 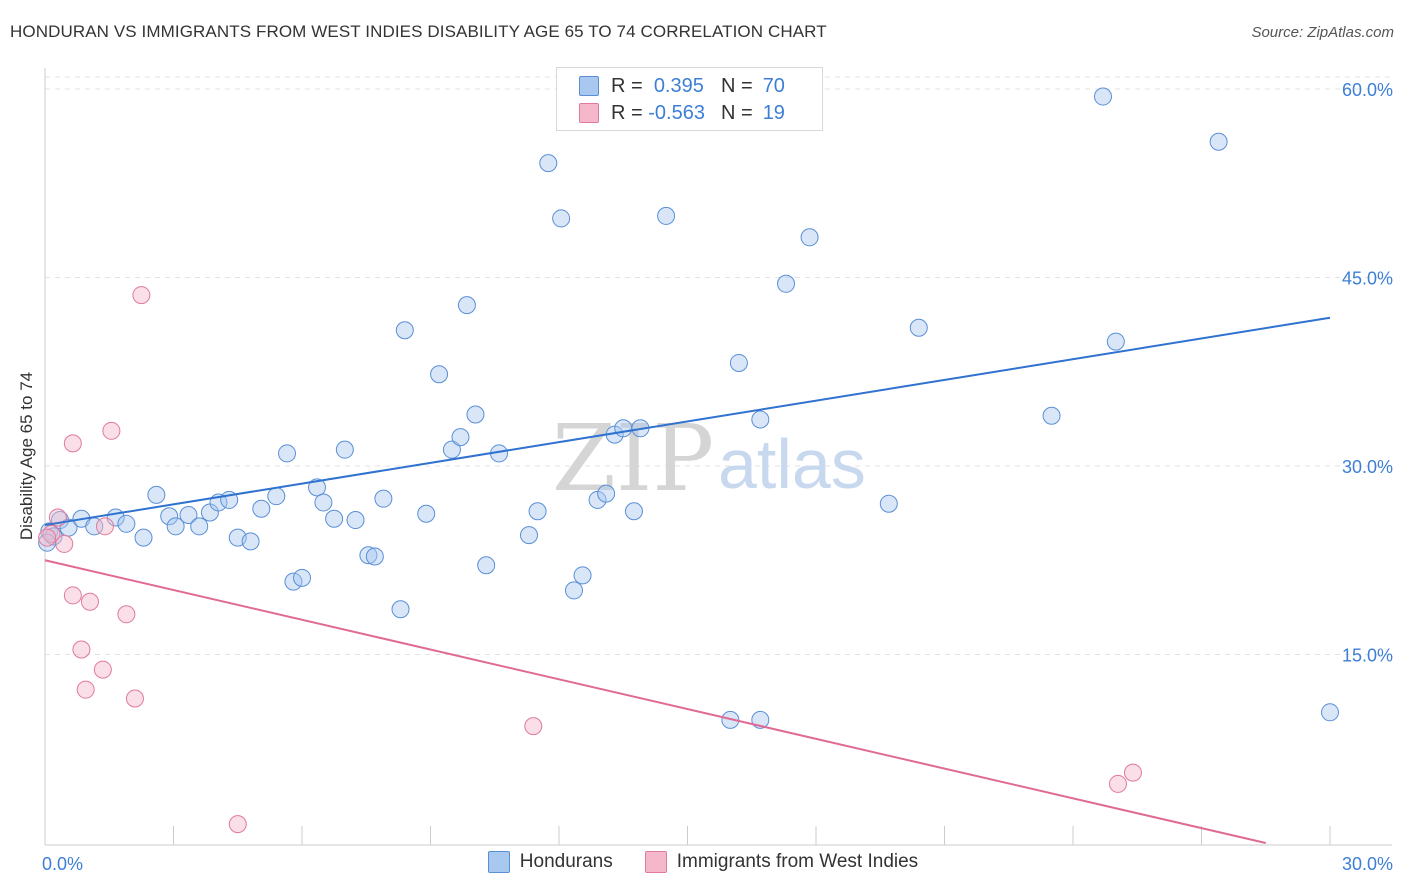 What do you see at coordinates (566, 861) in the screenshot?
I see `legend-label-hondurans: Hondurans` at bounding box center [566, 861].